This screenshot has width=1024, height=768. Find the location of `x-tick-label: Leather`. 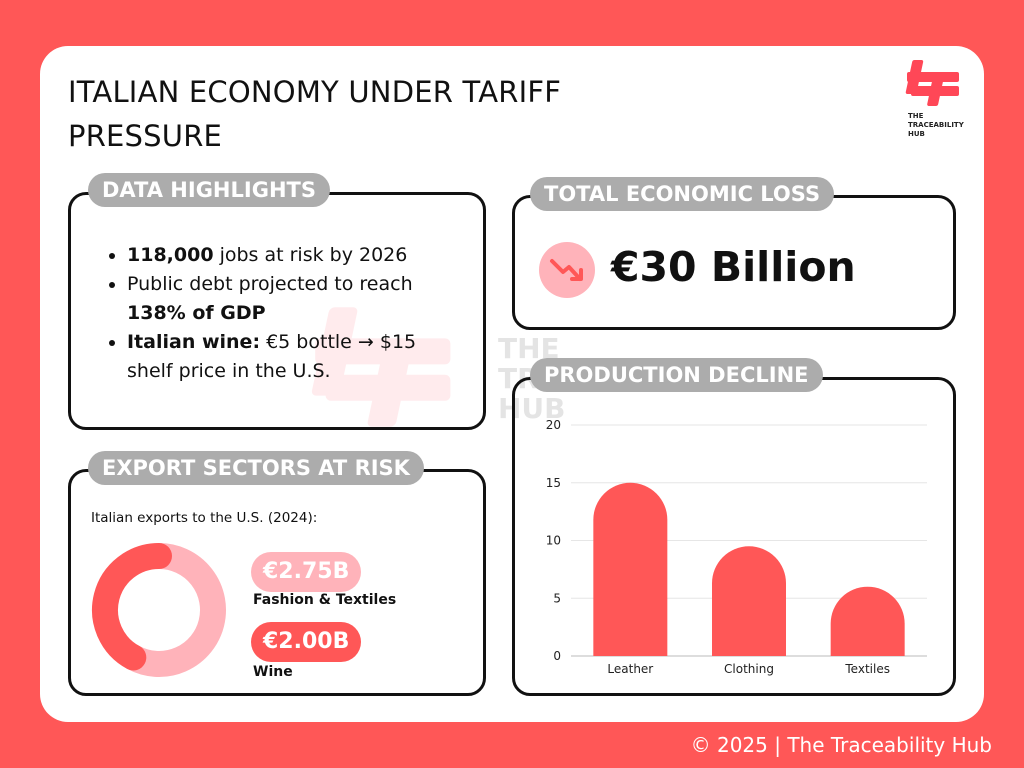

x-tick-label: Leather is located at coordinates (630, 669).